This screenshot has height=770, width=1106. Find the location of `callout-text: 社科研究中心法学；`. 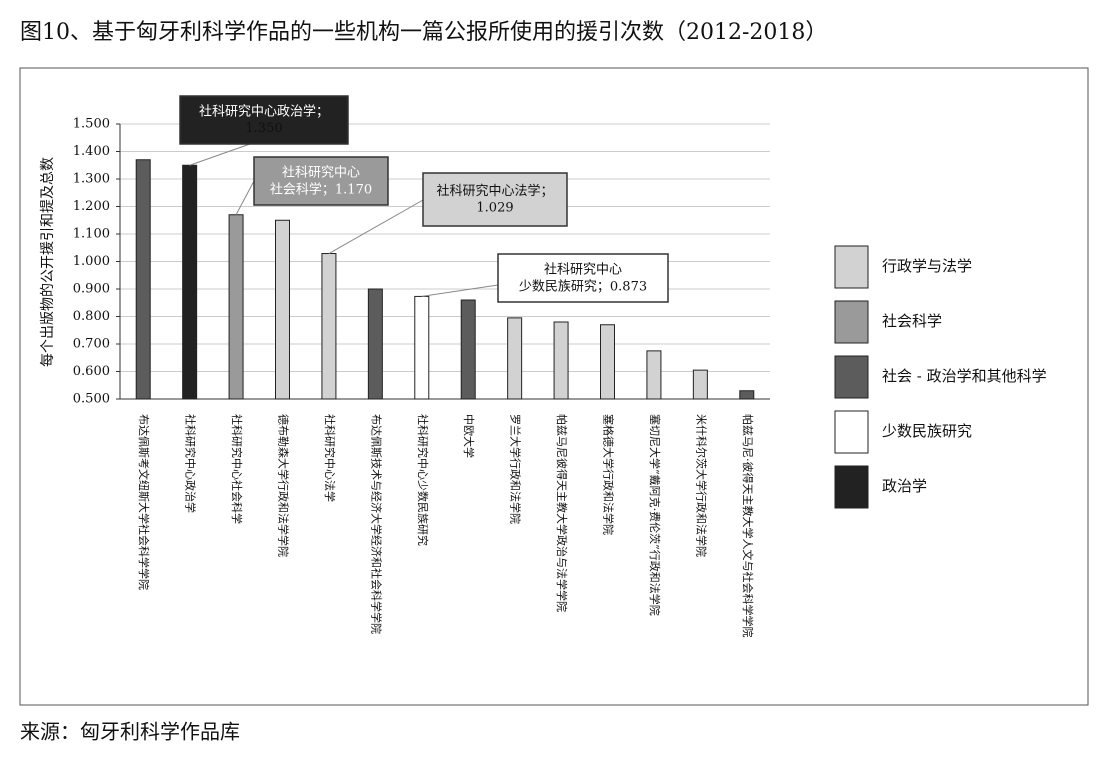

callout-text: 社科研究中心法学； is located at coordinates (494, 191).